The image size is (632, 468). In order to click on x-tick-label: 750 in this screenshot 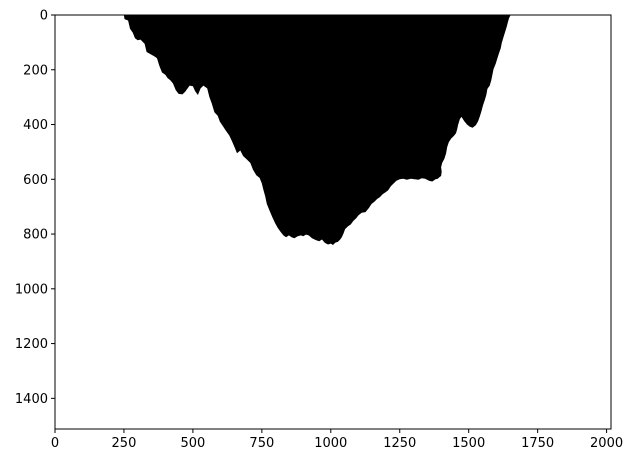, I will do `click(261, 443)`.